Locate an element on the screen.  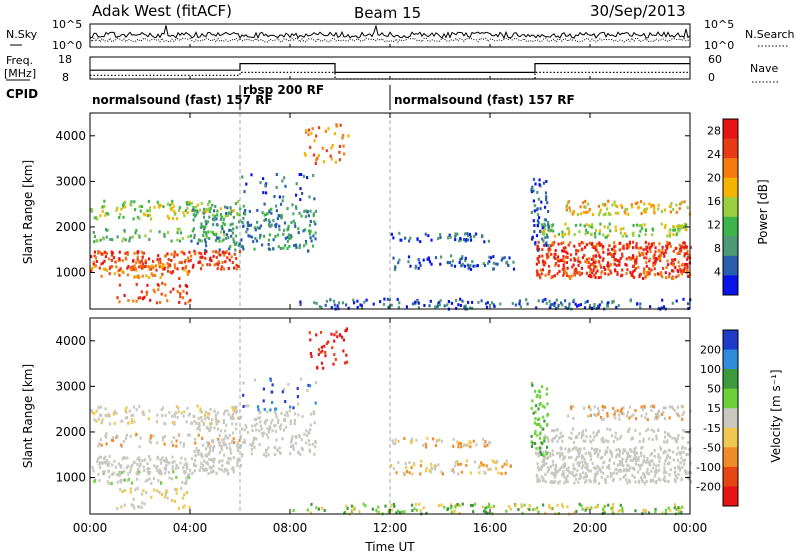
power-y-label: Slant Range [km] is located at coordinates (28, 212).